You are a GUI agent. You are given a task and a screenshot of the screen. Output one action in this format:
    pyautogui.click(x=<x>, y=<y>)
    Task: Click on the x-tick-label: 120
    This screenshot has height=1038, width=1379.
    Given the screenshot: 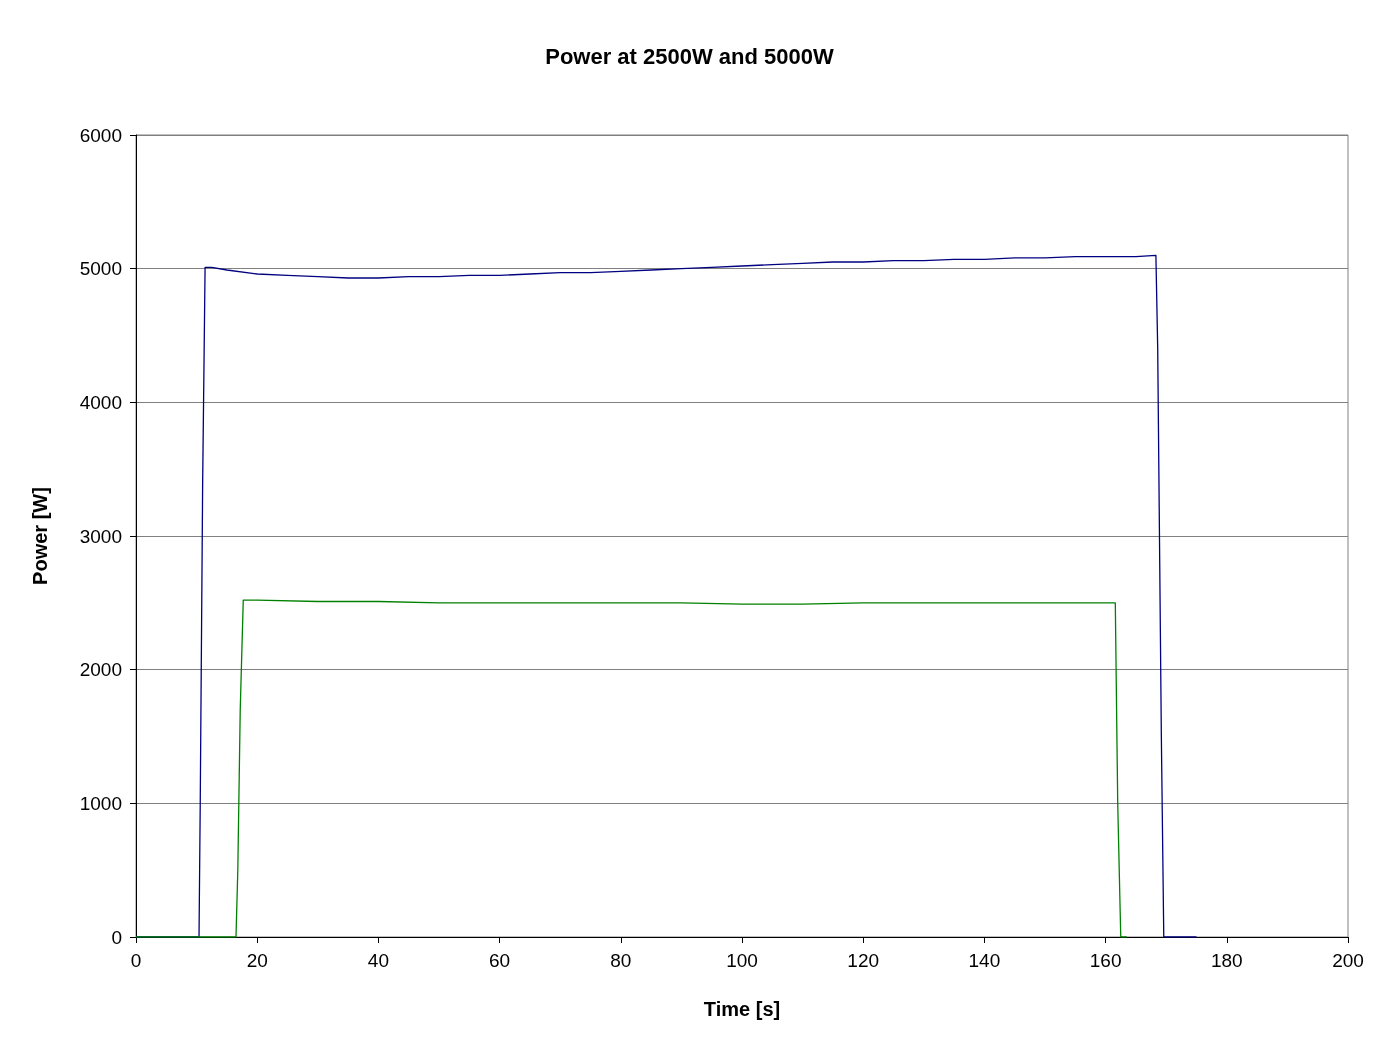 What is the action you would take?
    pyautogui.click(x=863, y=960)
    